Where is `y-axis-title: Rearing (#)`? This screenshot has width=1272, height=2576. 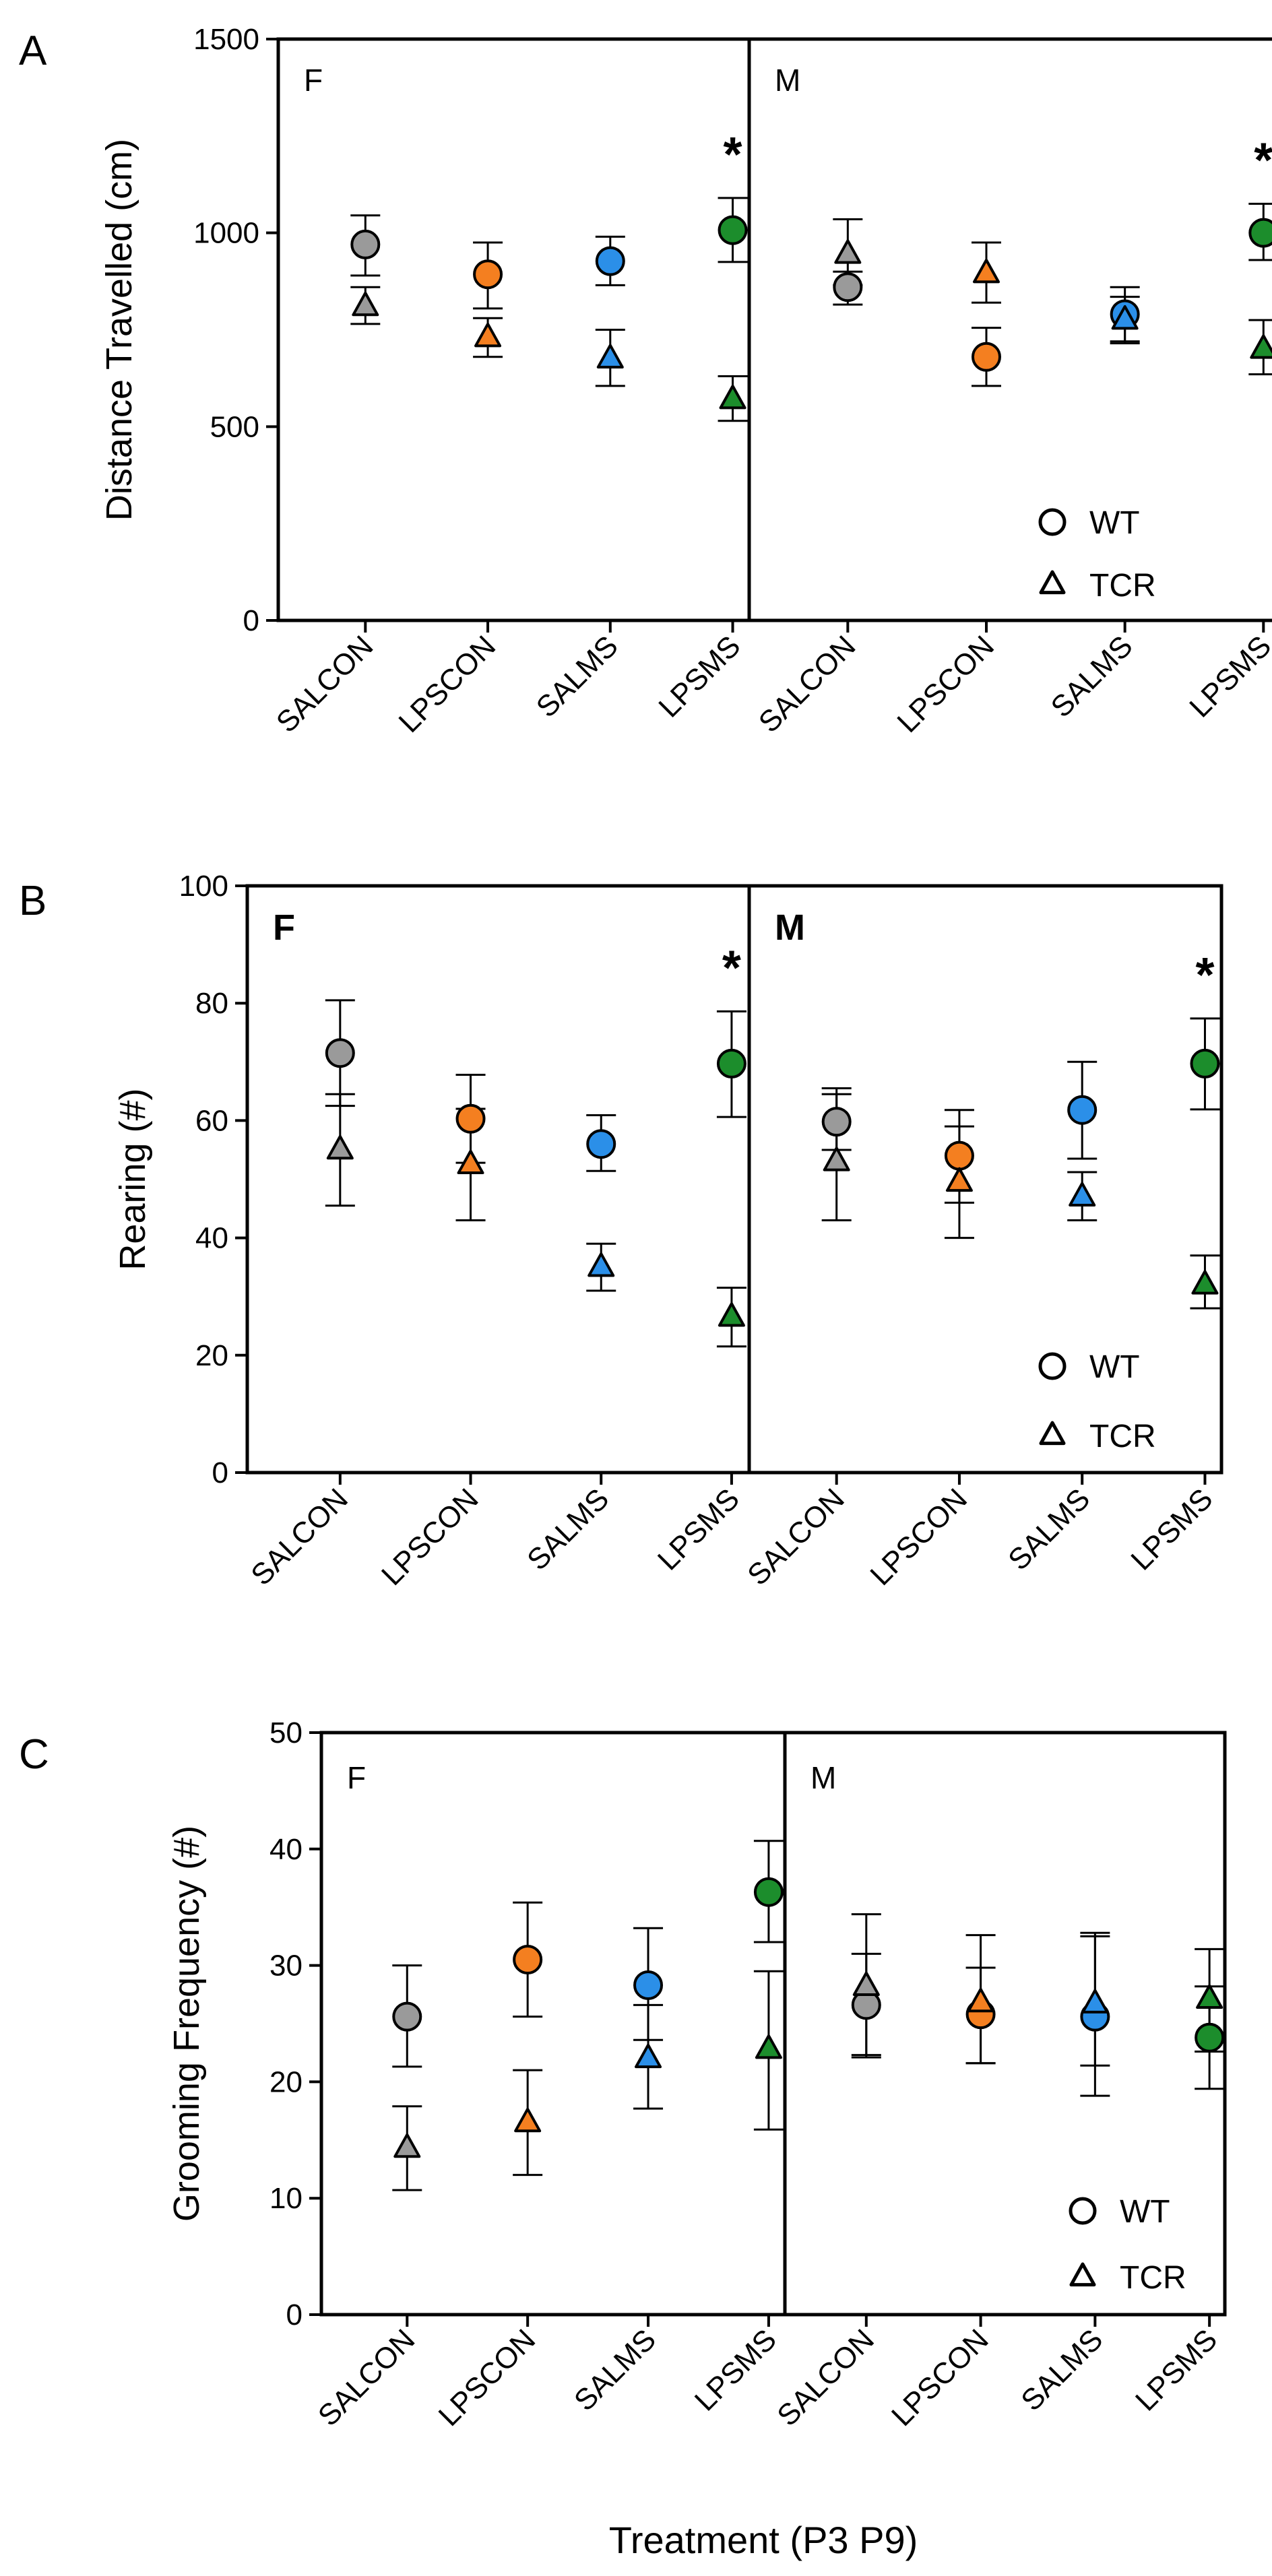
y-axis-title: Rearing (#) is located at coordinates (133, 1179).